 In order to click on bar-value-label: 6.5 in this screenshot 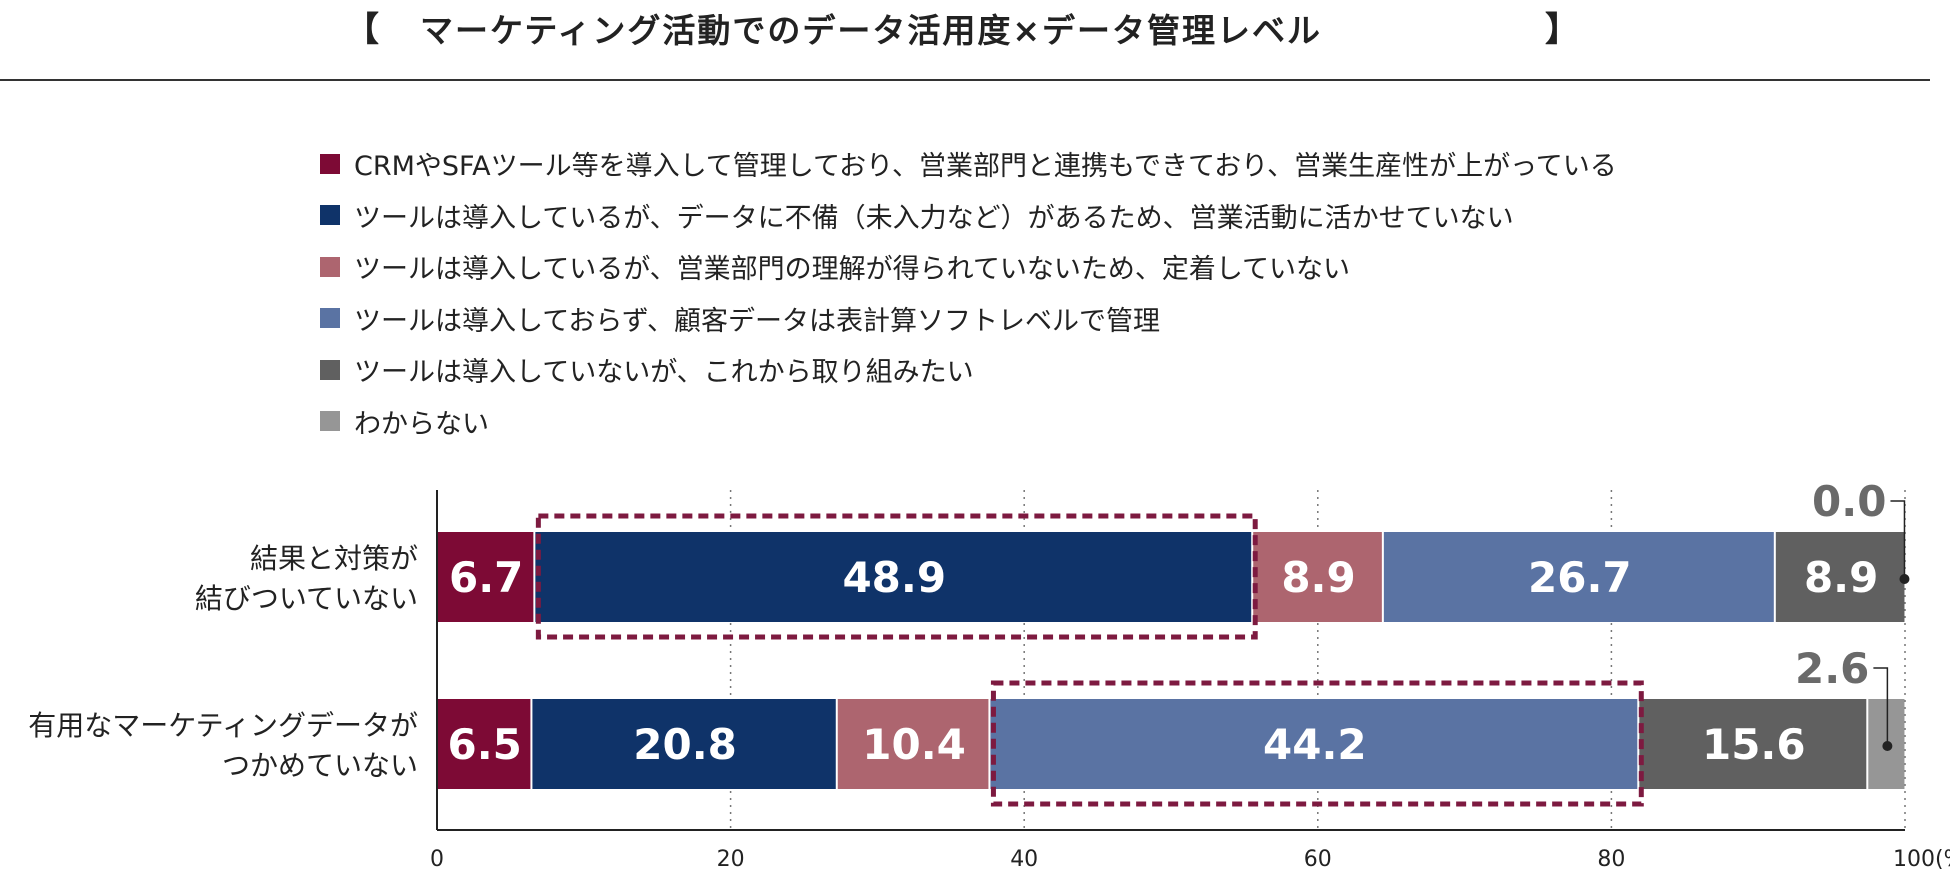, I will do `click(485, 744)`.